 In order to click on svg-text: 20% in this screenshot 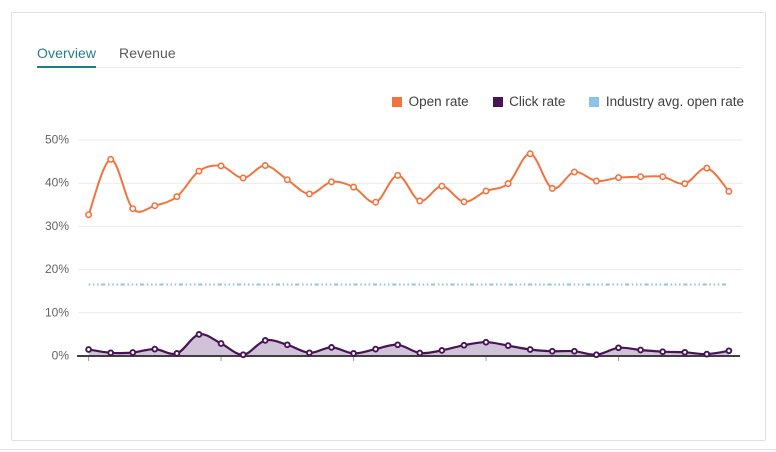, I will do `click(57, 269)`.